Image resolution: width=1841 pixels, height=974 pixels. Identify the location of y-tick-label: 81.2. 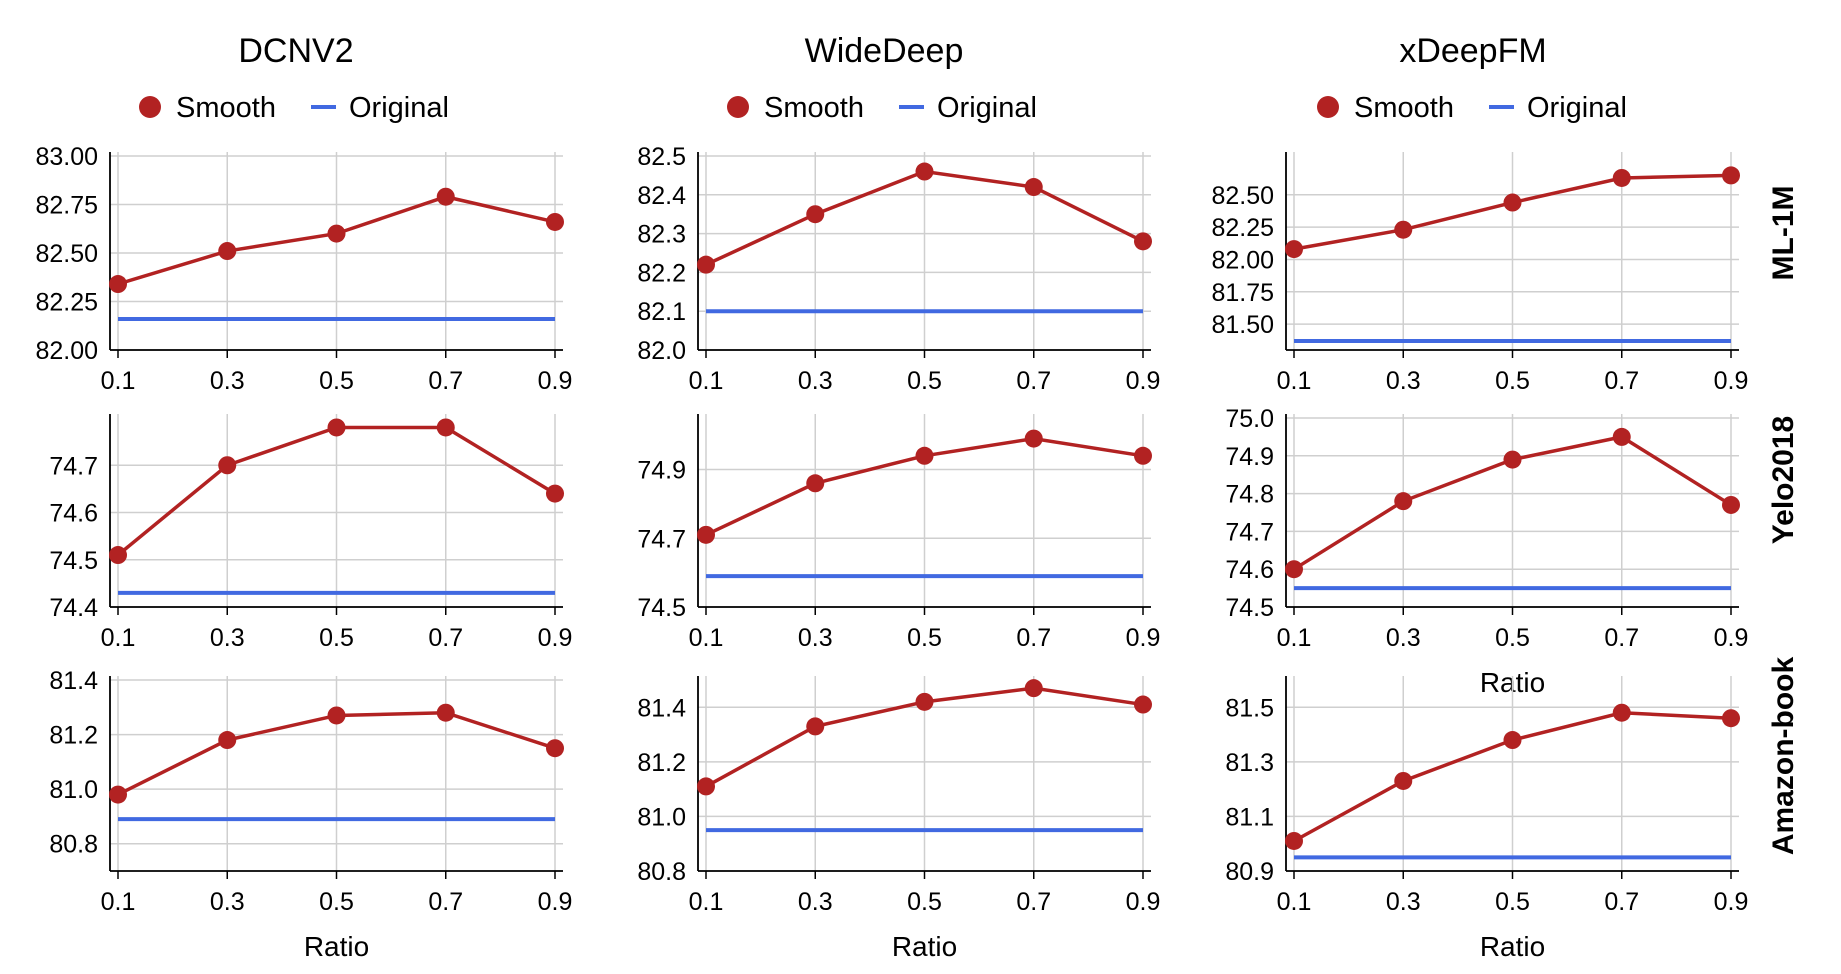
(73, 736).